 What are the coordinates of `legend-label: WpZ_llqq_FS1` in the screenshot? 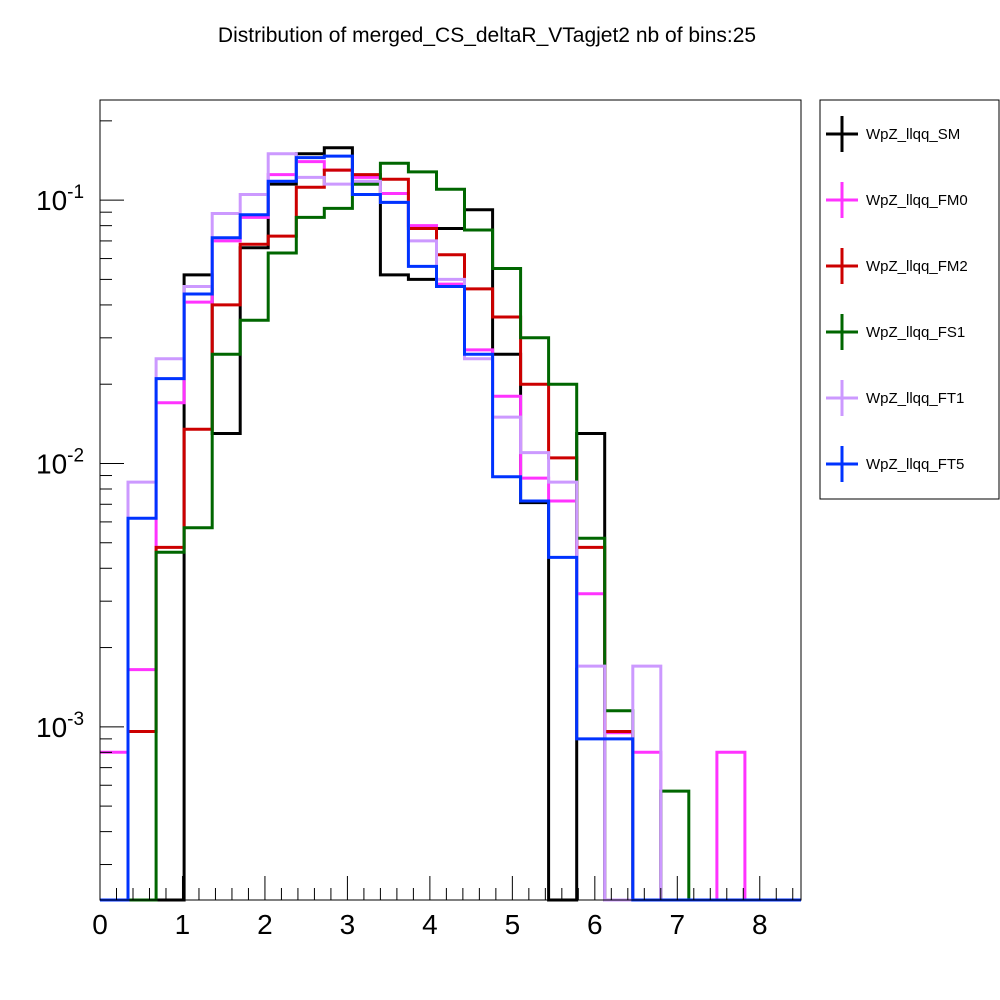 It's located at (915, 332).